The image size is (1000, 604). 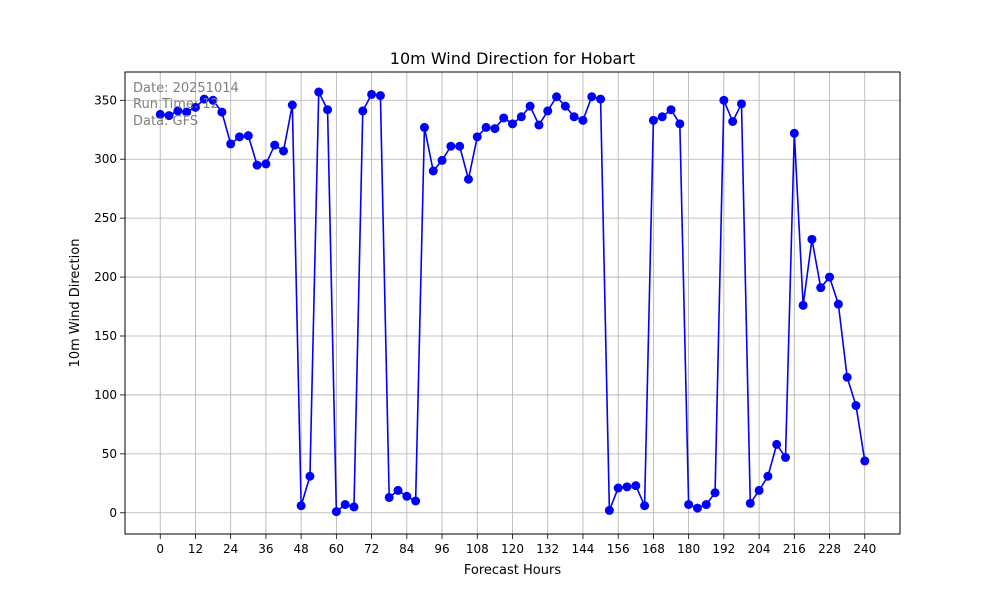 I want to click on annotation-data-source: Data: GFS, so click(x=165, y=121).